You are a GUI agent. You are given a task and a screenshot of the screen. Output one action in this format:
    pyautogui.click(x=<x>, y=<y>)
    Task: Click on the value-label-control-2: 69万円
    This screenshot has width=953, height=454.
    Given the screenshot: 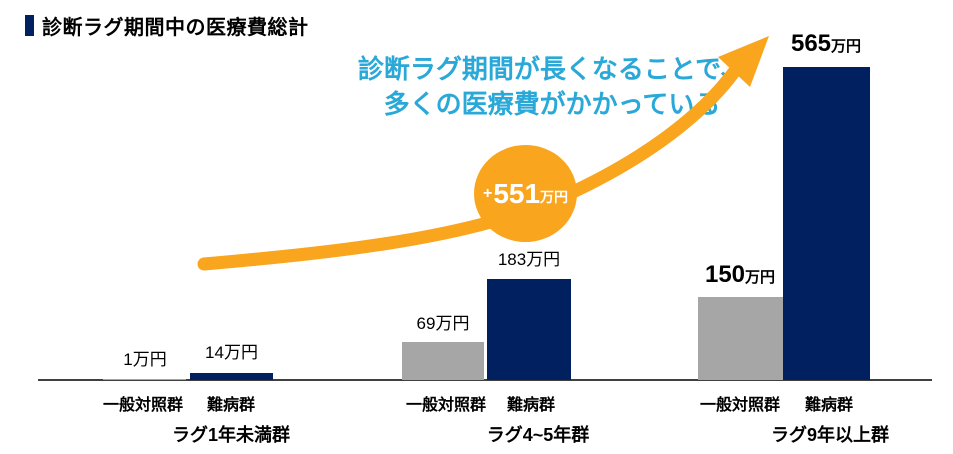 What is the action you would take?
    pyautogui.click(x=443, y=323)
    